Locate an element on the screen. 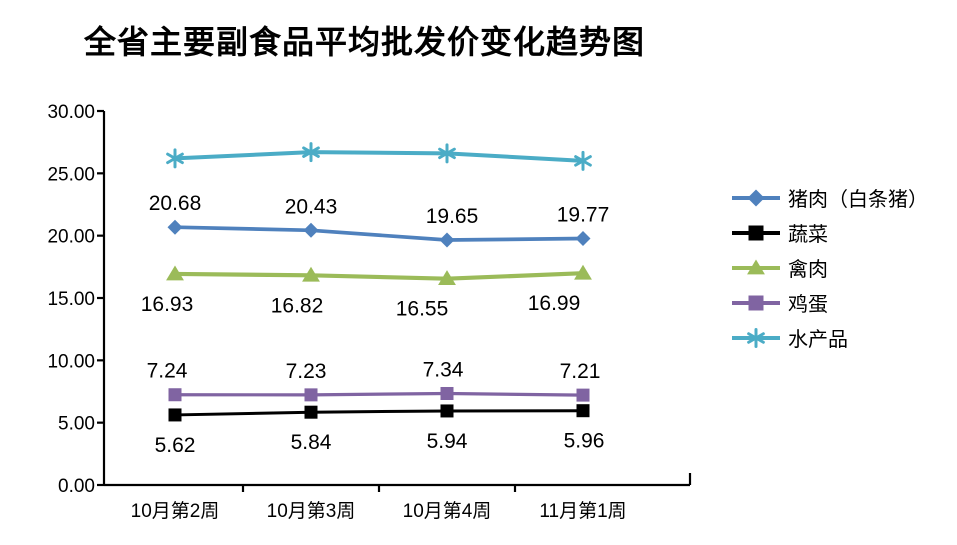 Image resolution: width=957 pixels, height=545 pixels. legend-item: 鸡蛋 is located at coordinates (829, 302).